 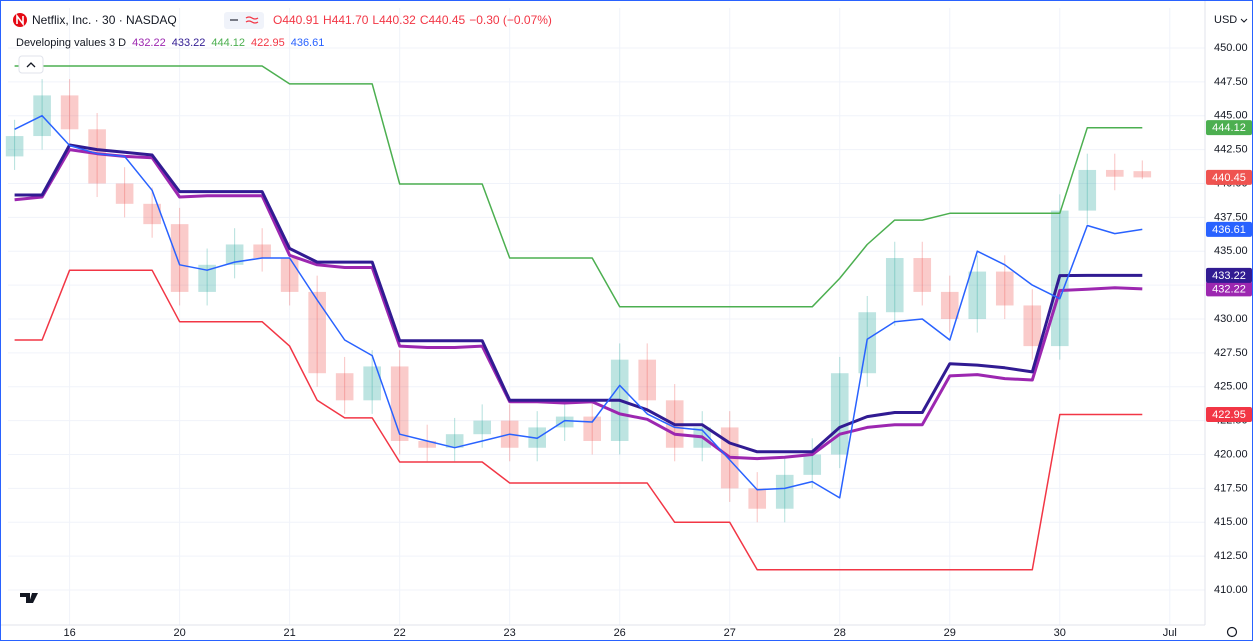 I want to click on x-tick-label: 26, so click(x=620, y=633).